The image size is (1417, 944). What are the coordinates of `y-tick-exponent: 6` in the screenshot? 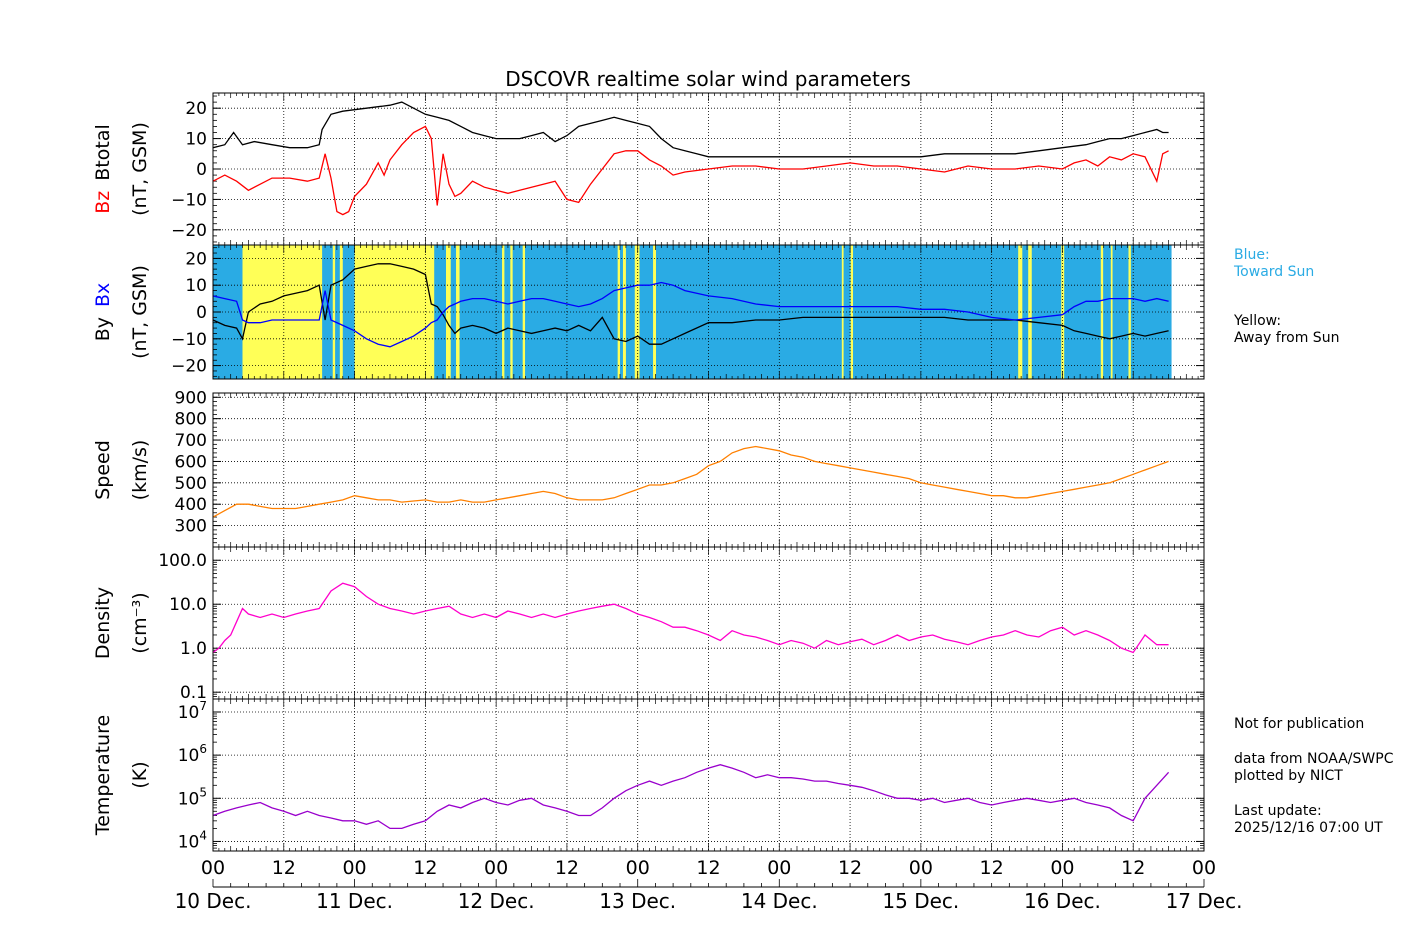 It's located at (203, 749).